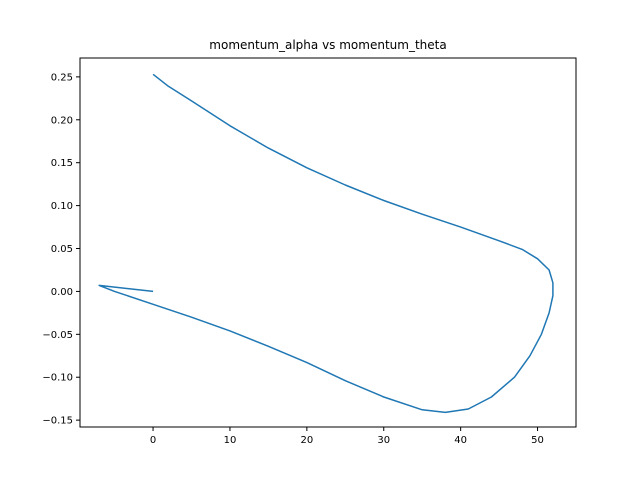 This screenshot has height=480, width=640. What do you see at coordinates (153, 440) in the screenshot?
I see `x-tick-label: 0` at bounding box center [153, 440].